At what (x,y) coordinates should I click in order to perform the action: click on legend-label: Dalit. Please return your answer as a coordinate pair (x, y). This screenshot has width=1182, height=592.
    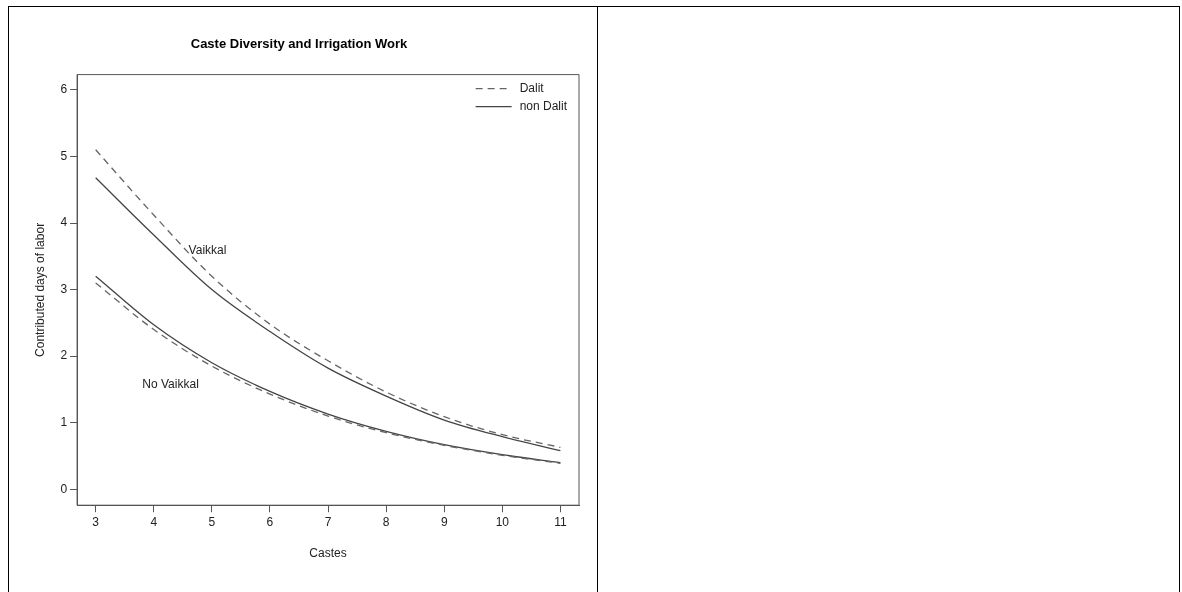
    Looking at the image, I should click on (532, 87).